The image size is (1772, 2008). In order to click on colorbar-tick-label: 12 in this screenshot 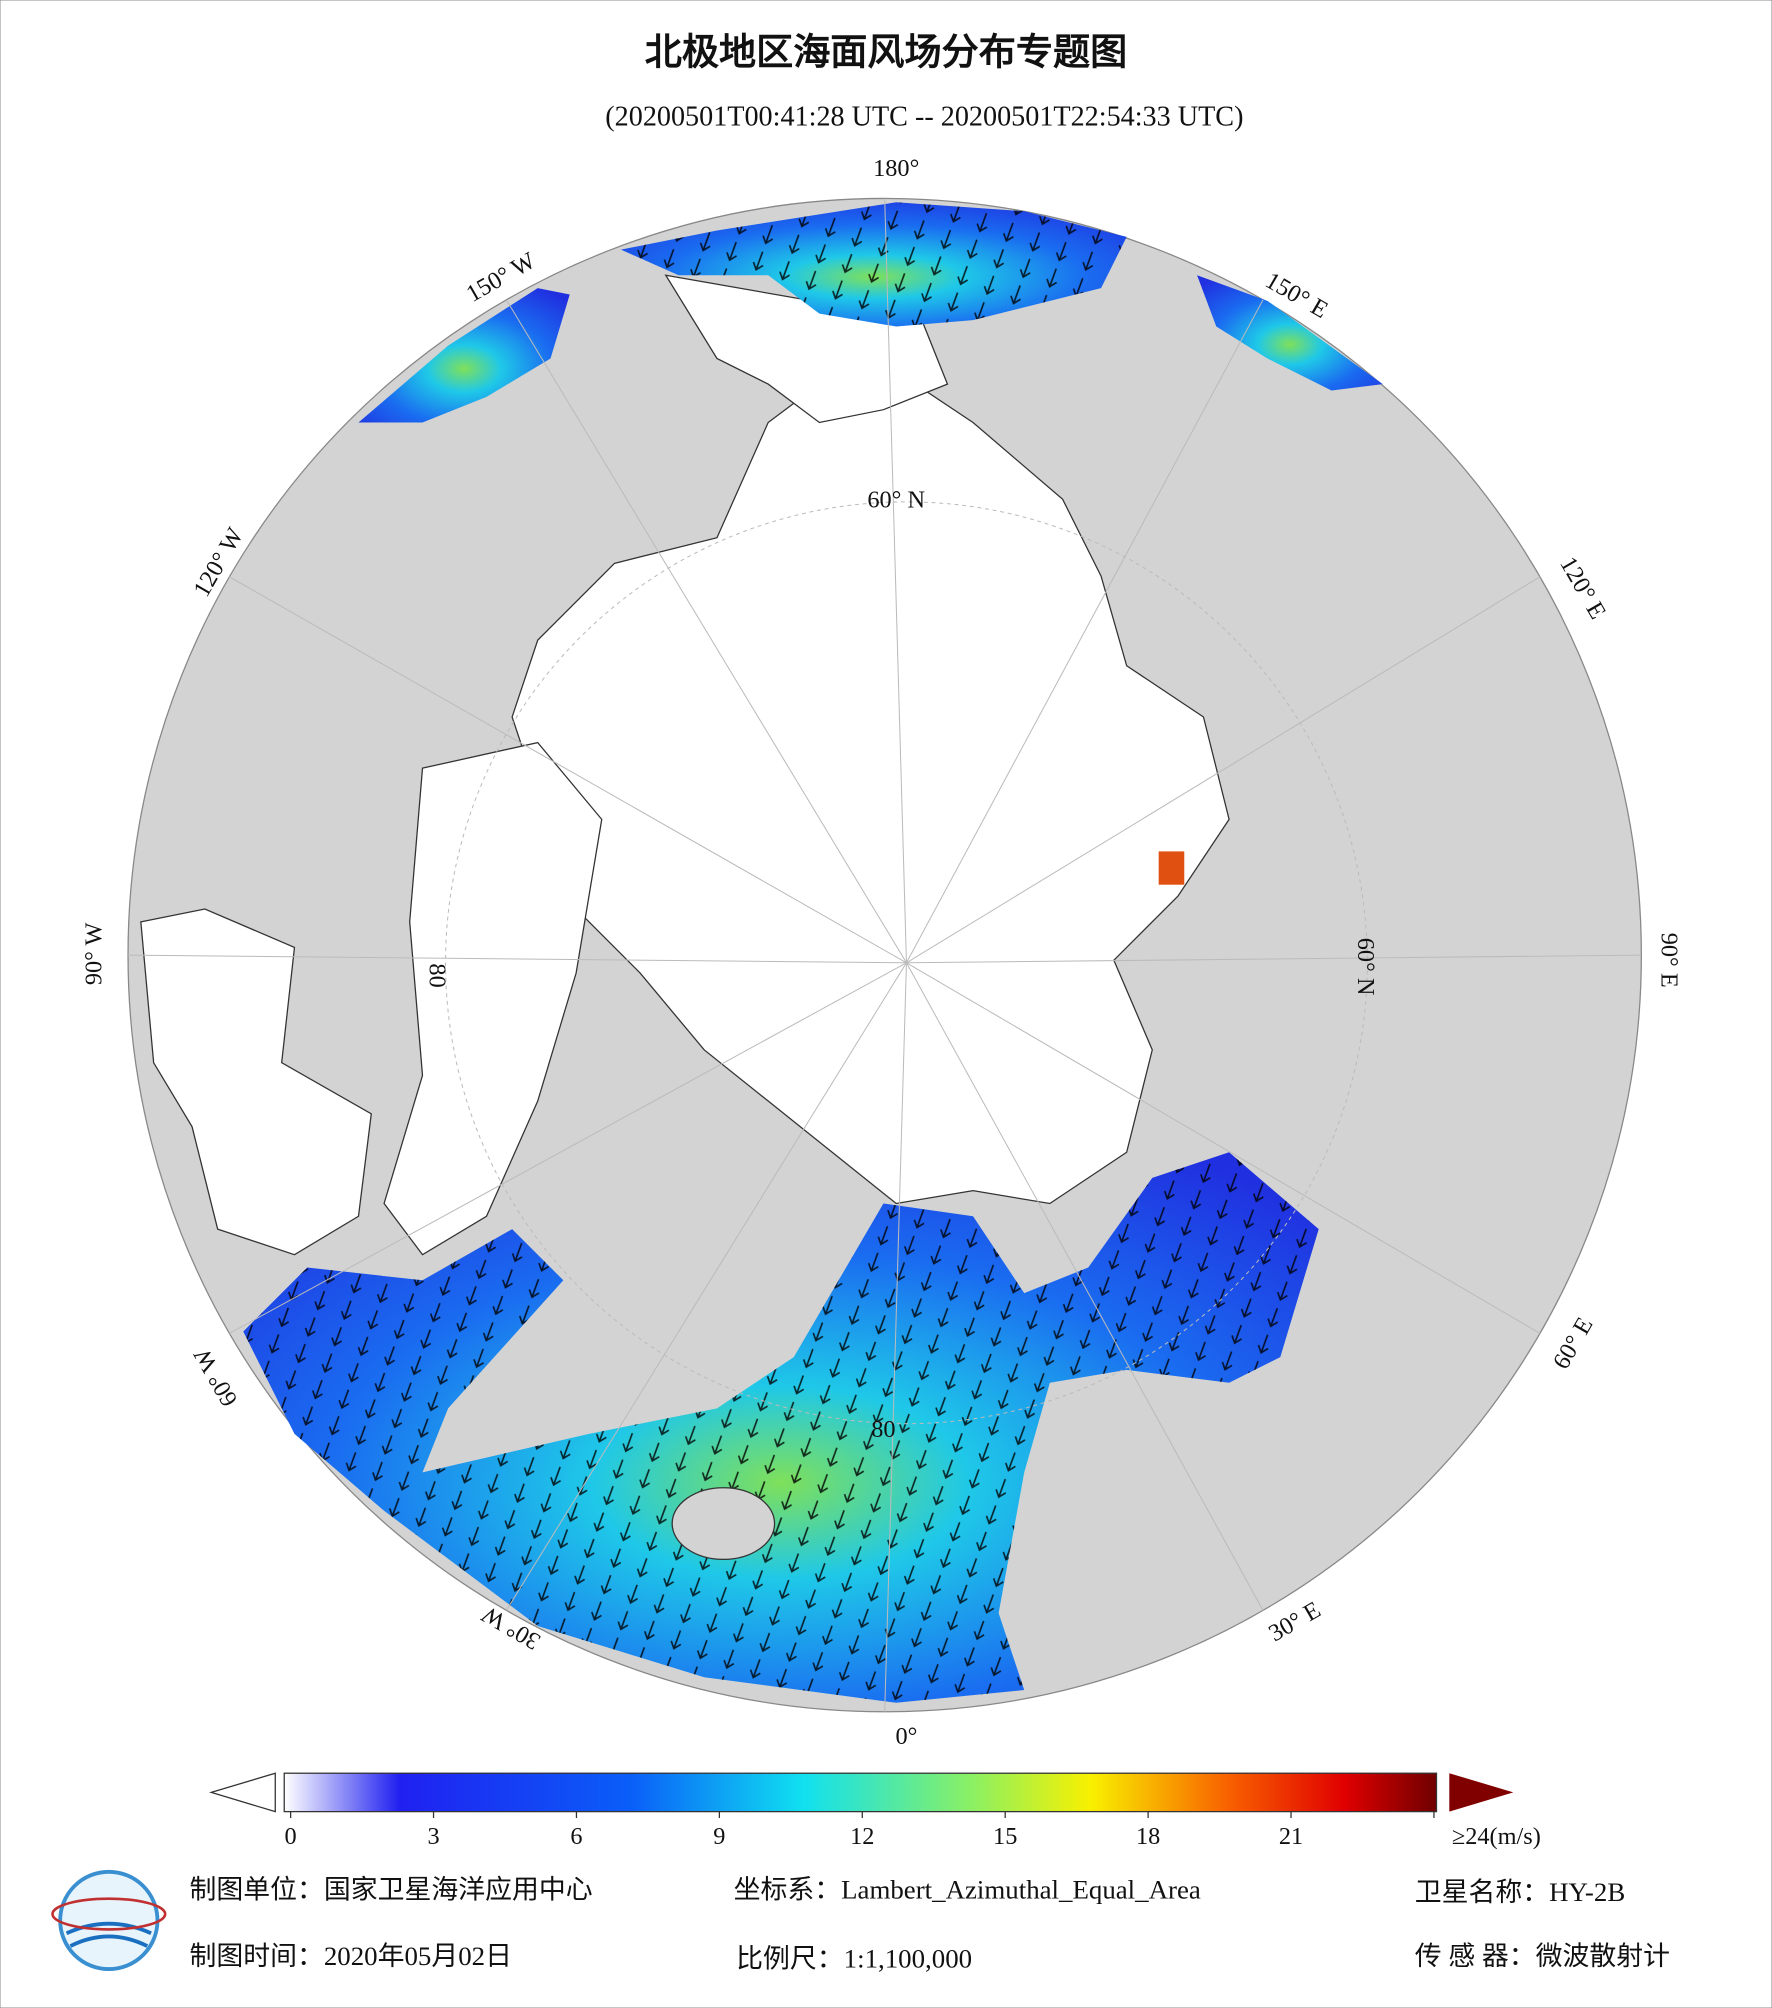, I will do `click(862, 1836)`.